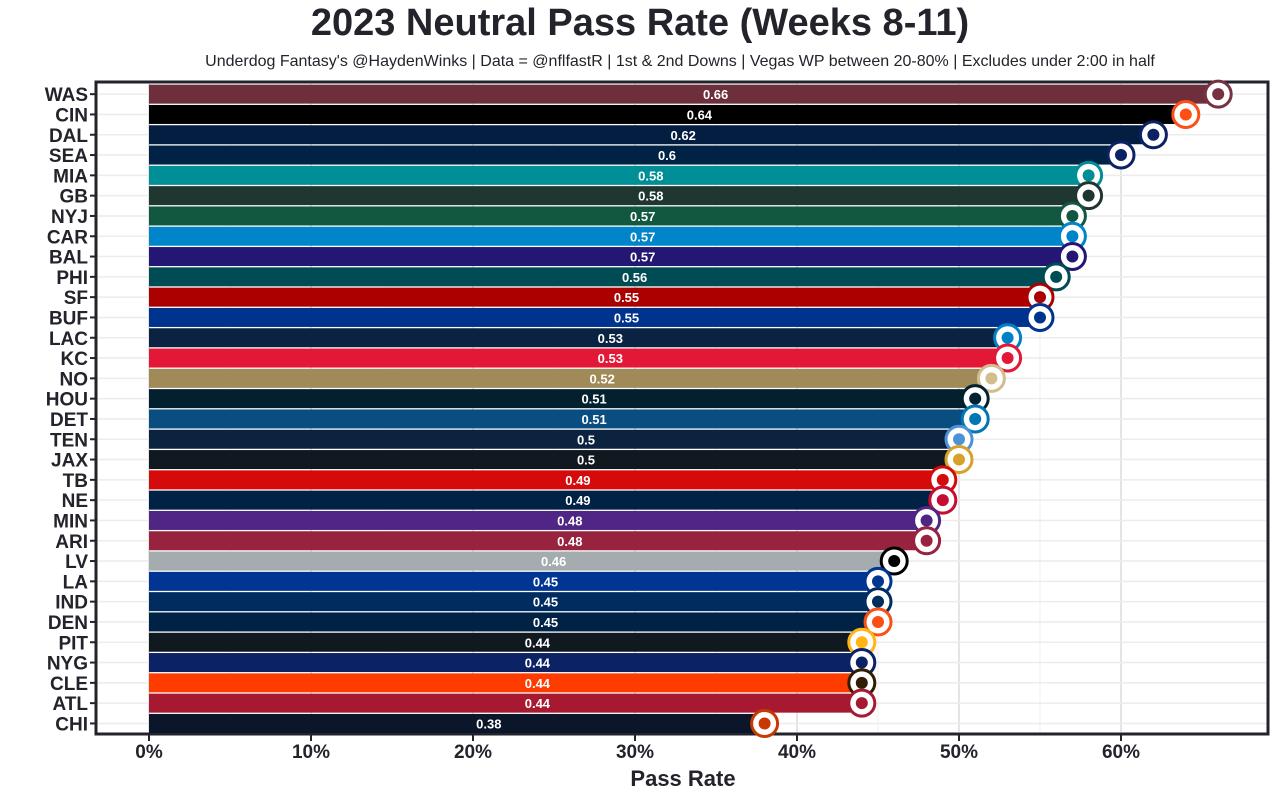 This screenshot has height=800, width=1280. What do you see at coordinates (457, 723) in the screenshot?
I see `bar-chi` at bounding box center [457, 723].